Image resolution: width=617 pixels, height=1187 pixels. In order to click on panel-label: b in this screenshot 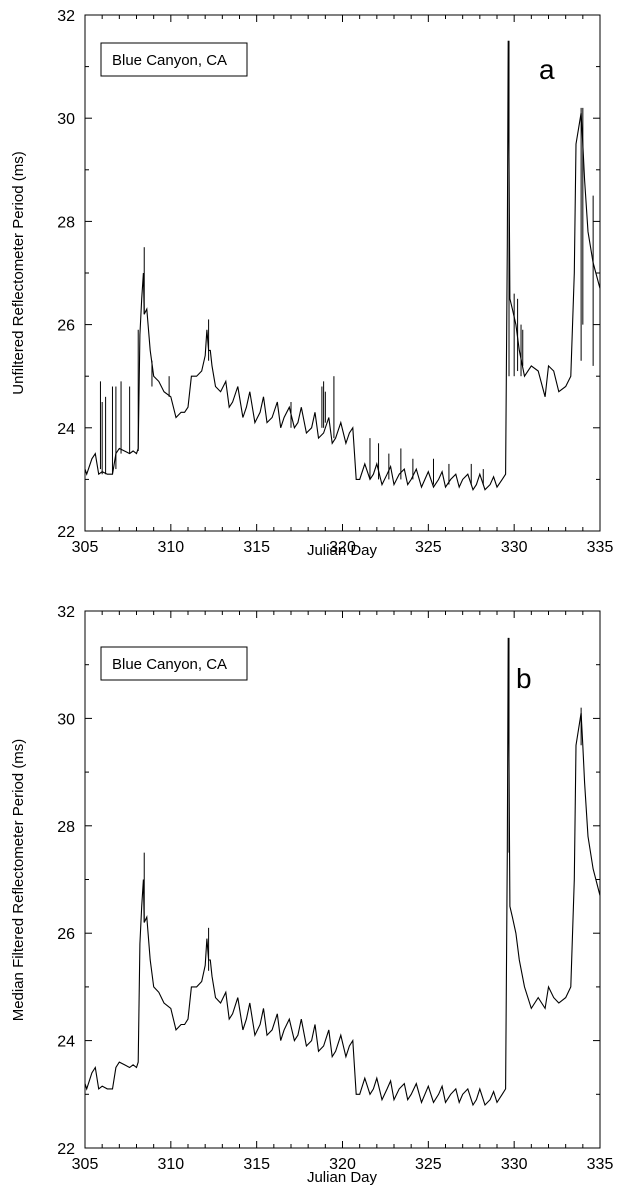, I will do `click(524, 678)`.